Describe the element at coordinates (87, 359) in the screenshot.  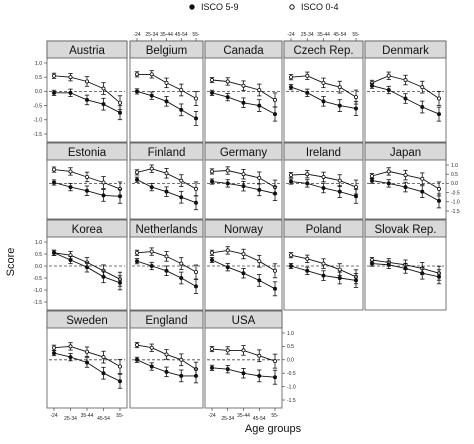
I see `panel: Sweden` at that location.